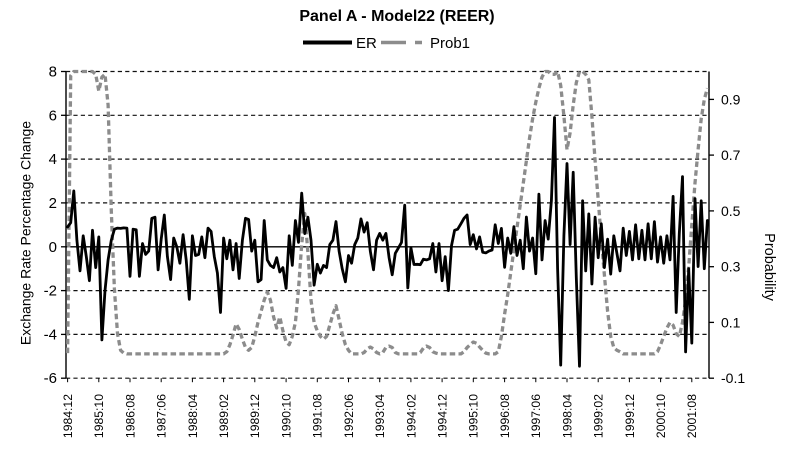  What do you see at coordinates (193, 416) in the screenshot?
I see `svg-text: 1988:04` at bounding box center [193, 416].